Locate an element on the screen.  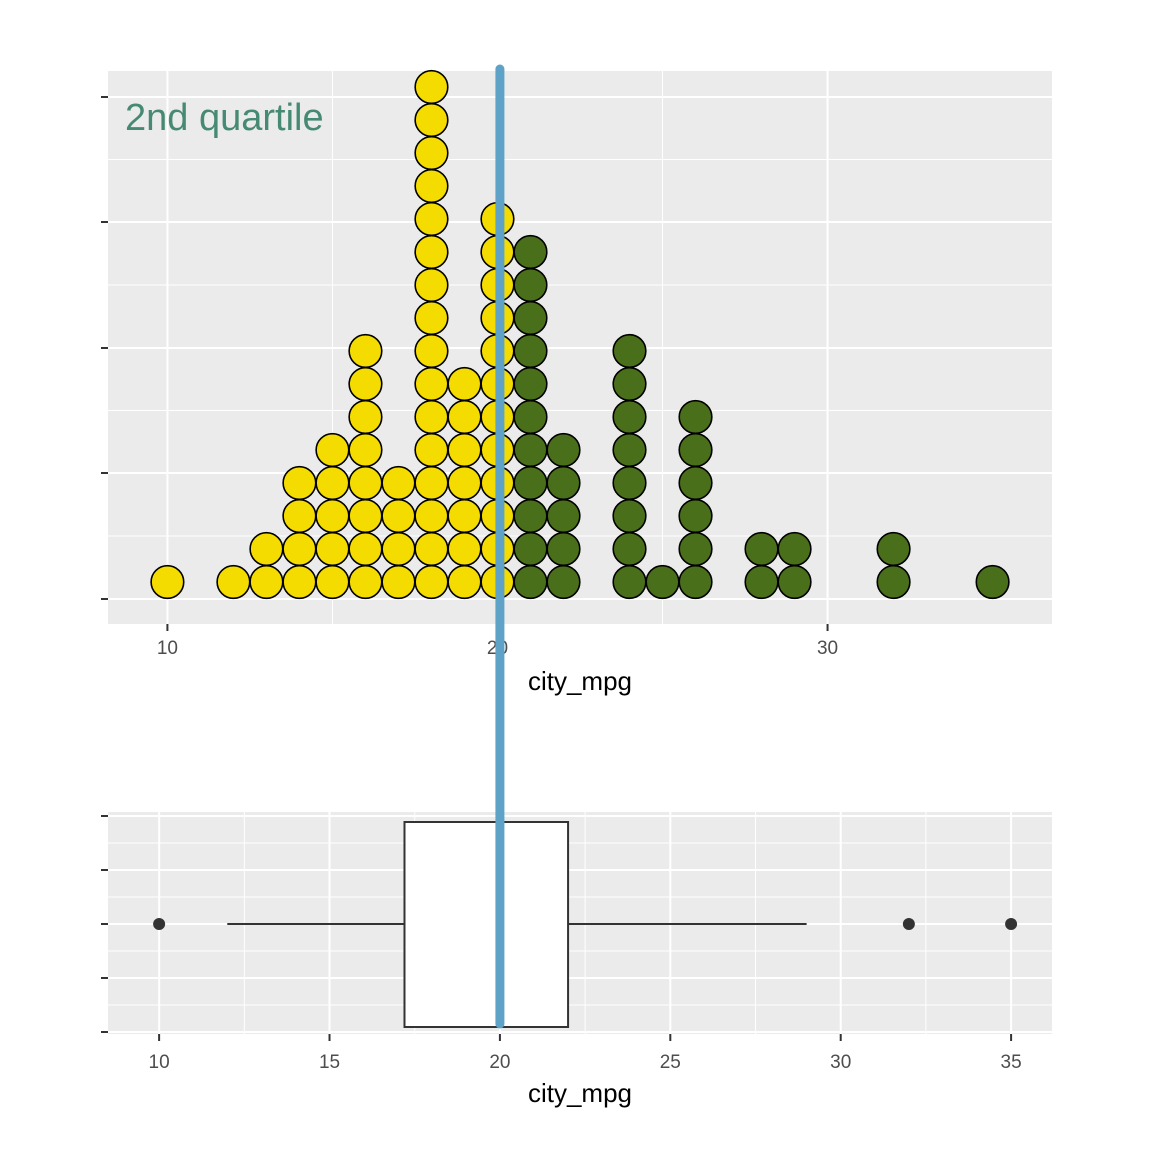
boxplot-x-tick-label: 25 is located at coordinates (670, 1062).